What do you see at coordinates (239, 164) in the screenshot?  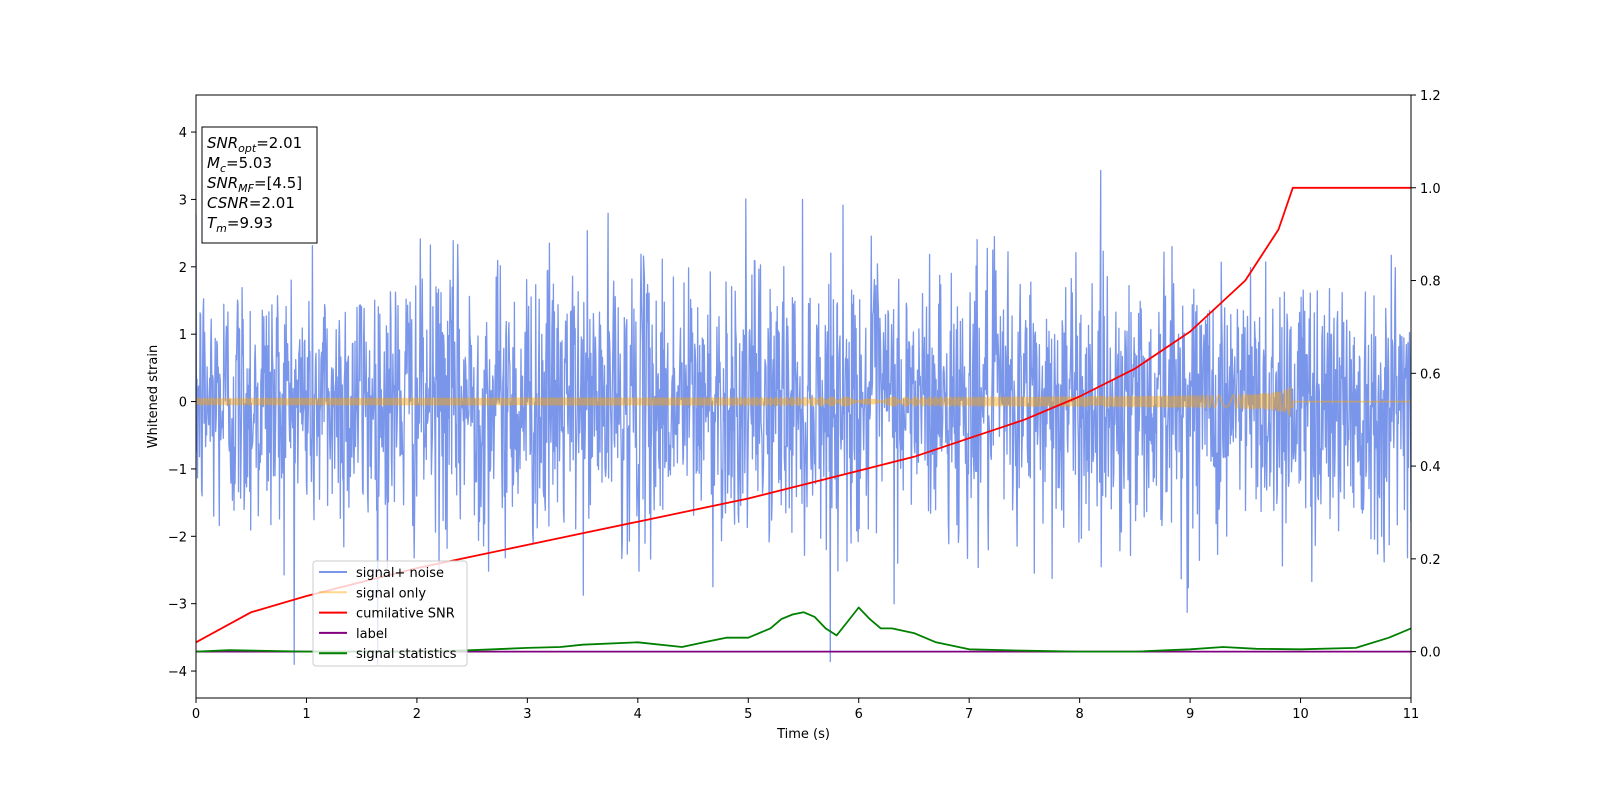 I see `annotation-line: Mc=5.03` at bounding box center [239, 164].